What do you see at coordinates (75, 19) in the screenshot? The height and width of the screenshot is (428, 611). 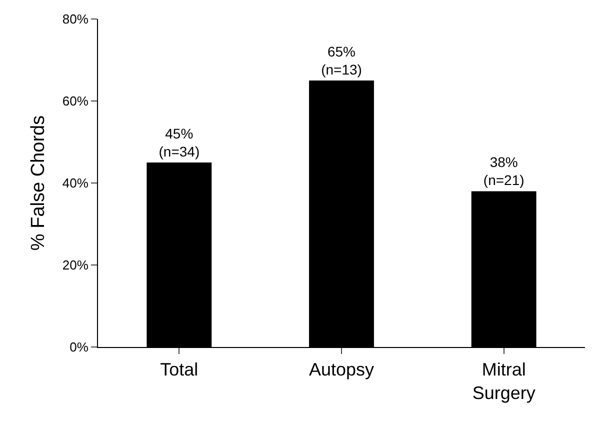 I see `y-tick-label: 80%` at bounding box center [75, 19].